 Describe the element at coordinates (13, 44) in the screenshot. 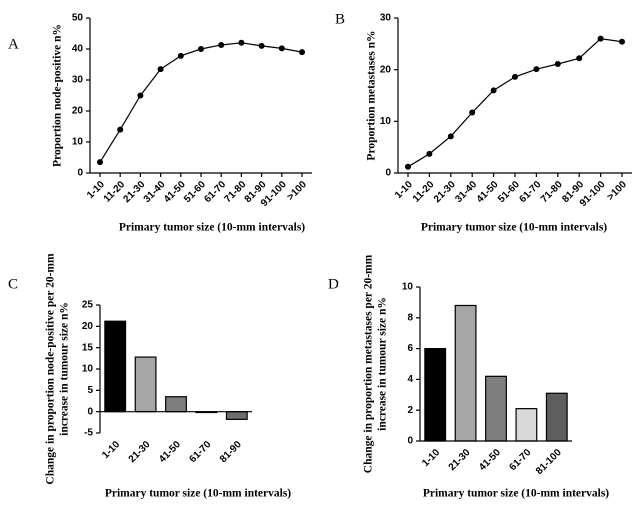

I see `panel-letter: A` at that location.